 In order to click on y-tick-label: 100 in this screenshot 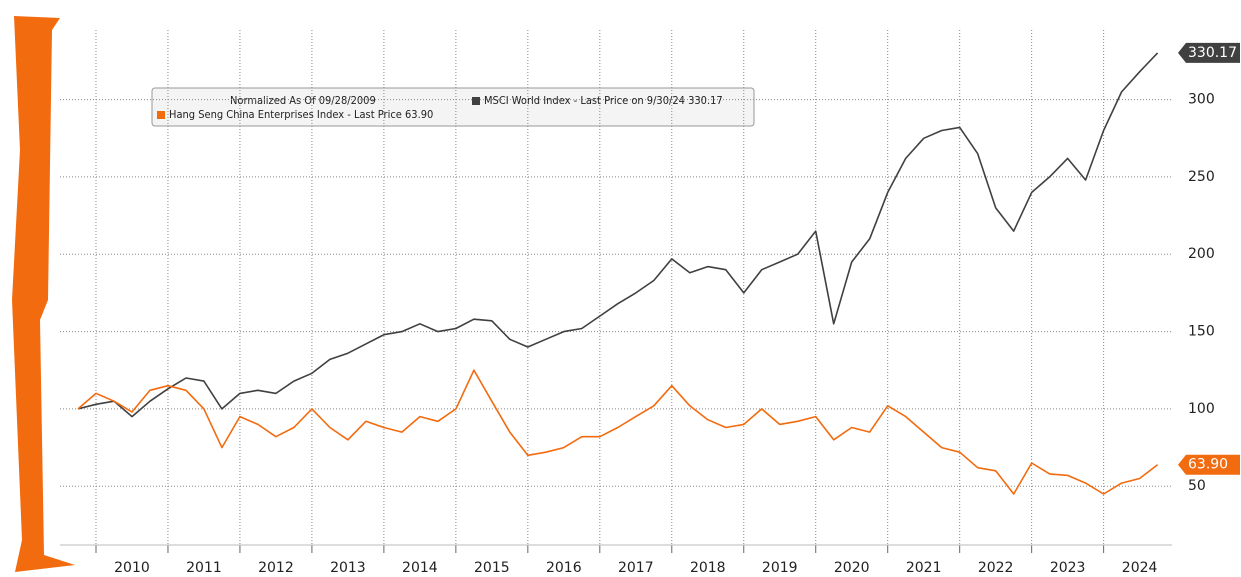, I will do `click(1201, 409)`.